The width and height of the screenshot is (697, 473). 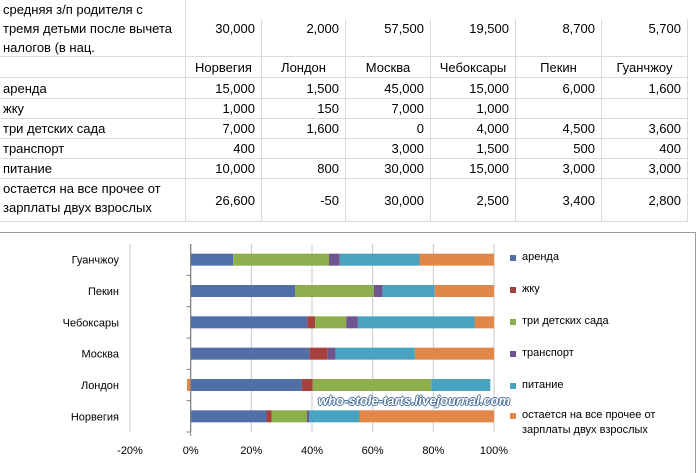 What do you see at coordinates (494, 451) in the screenshot?
I see `x-tick-label: 100%` at bounding box center [494, 451].